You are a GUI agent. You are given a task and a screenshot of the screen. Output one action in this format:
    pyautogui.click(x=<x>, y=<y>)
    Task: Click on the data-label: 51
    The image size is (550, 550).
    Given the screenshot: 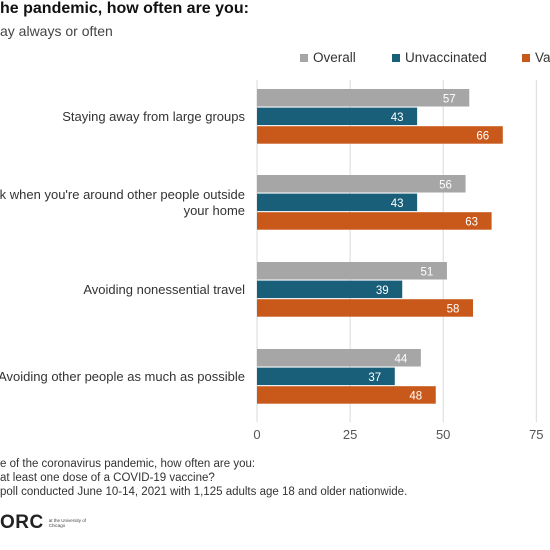 What is the action you would take?
    pyautogui.click(x=427, y=272)
    